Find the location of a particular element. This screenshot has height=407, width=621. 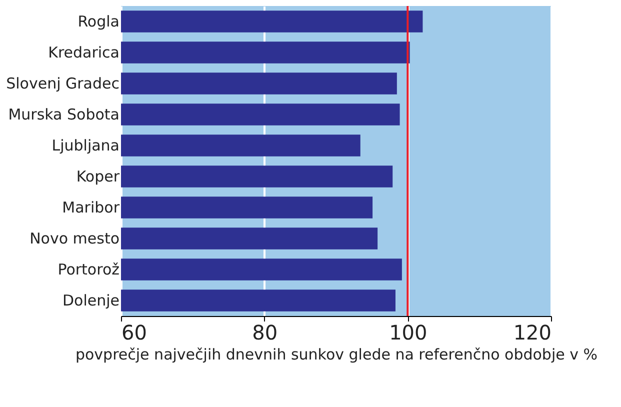

y-tick-label: Murska Sobota is located at coordinates (64, 115).